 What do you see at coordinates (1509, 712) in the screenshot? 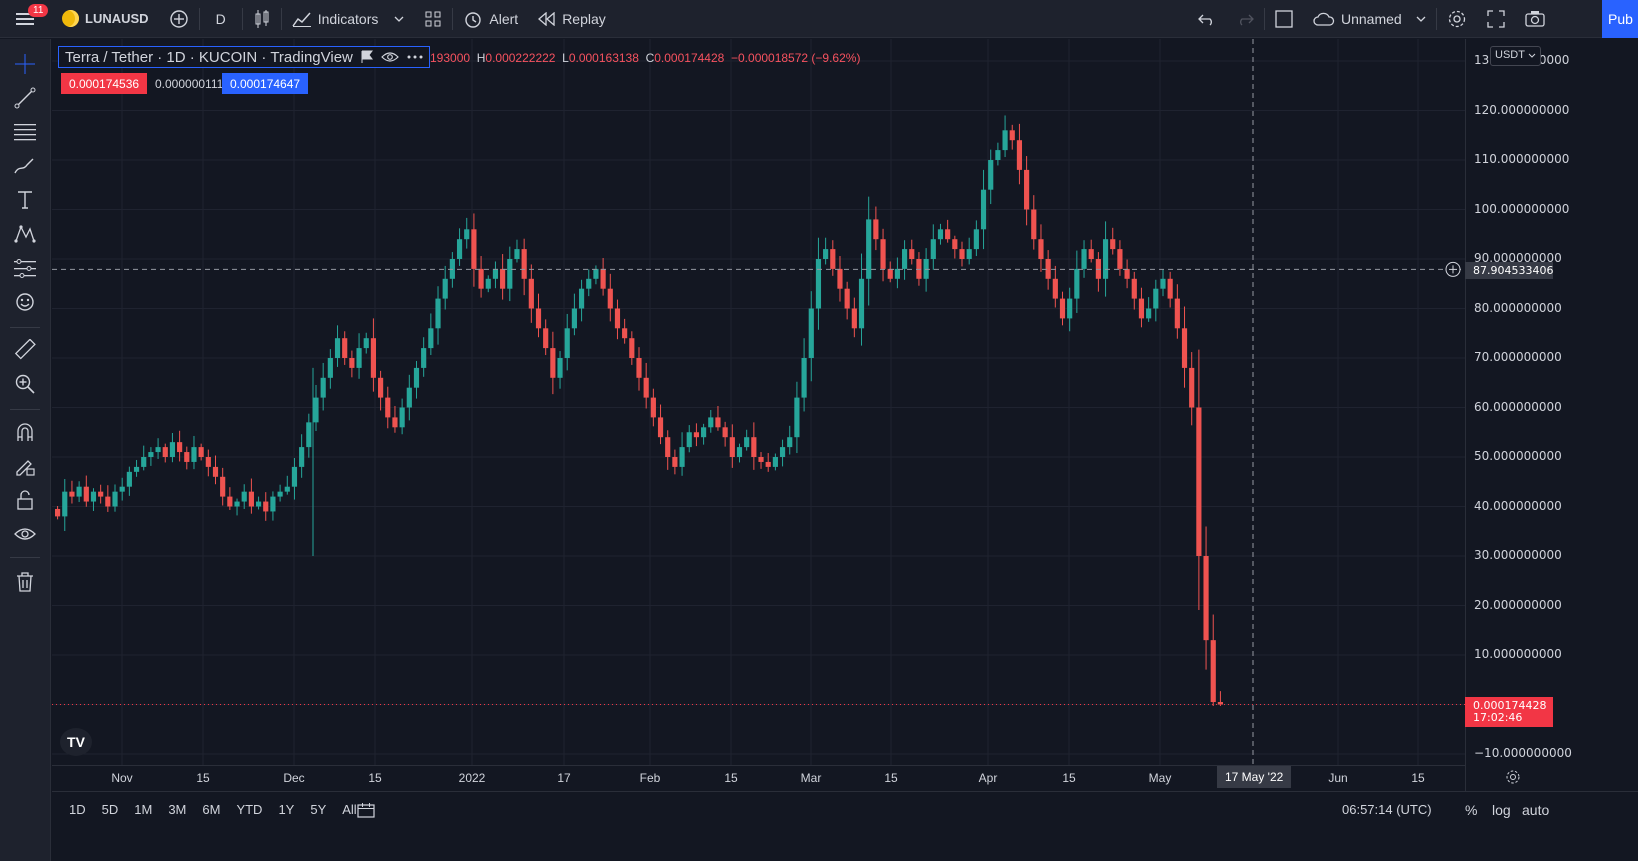
I see `last-price-label: 0.000174428 17:02:46` at bounding box center [1509, 712].